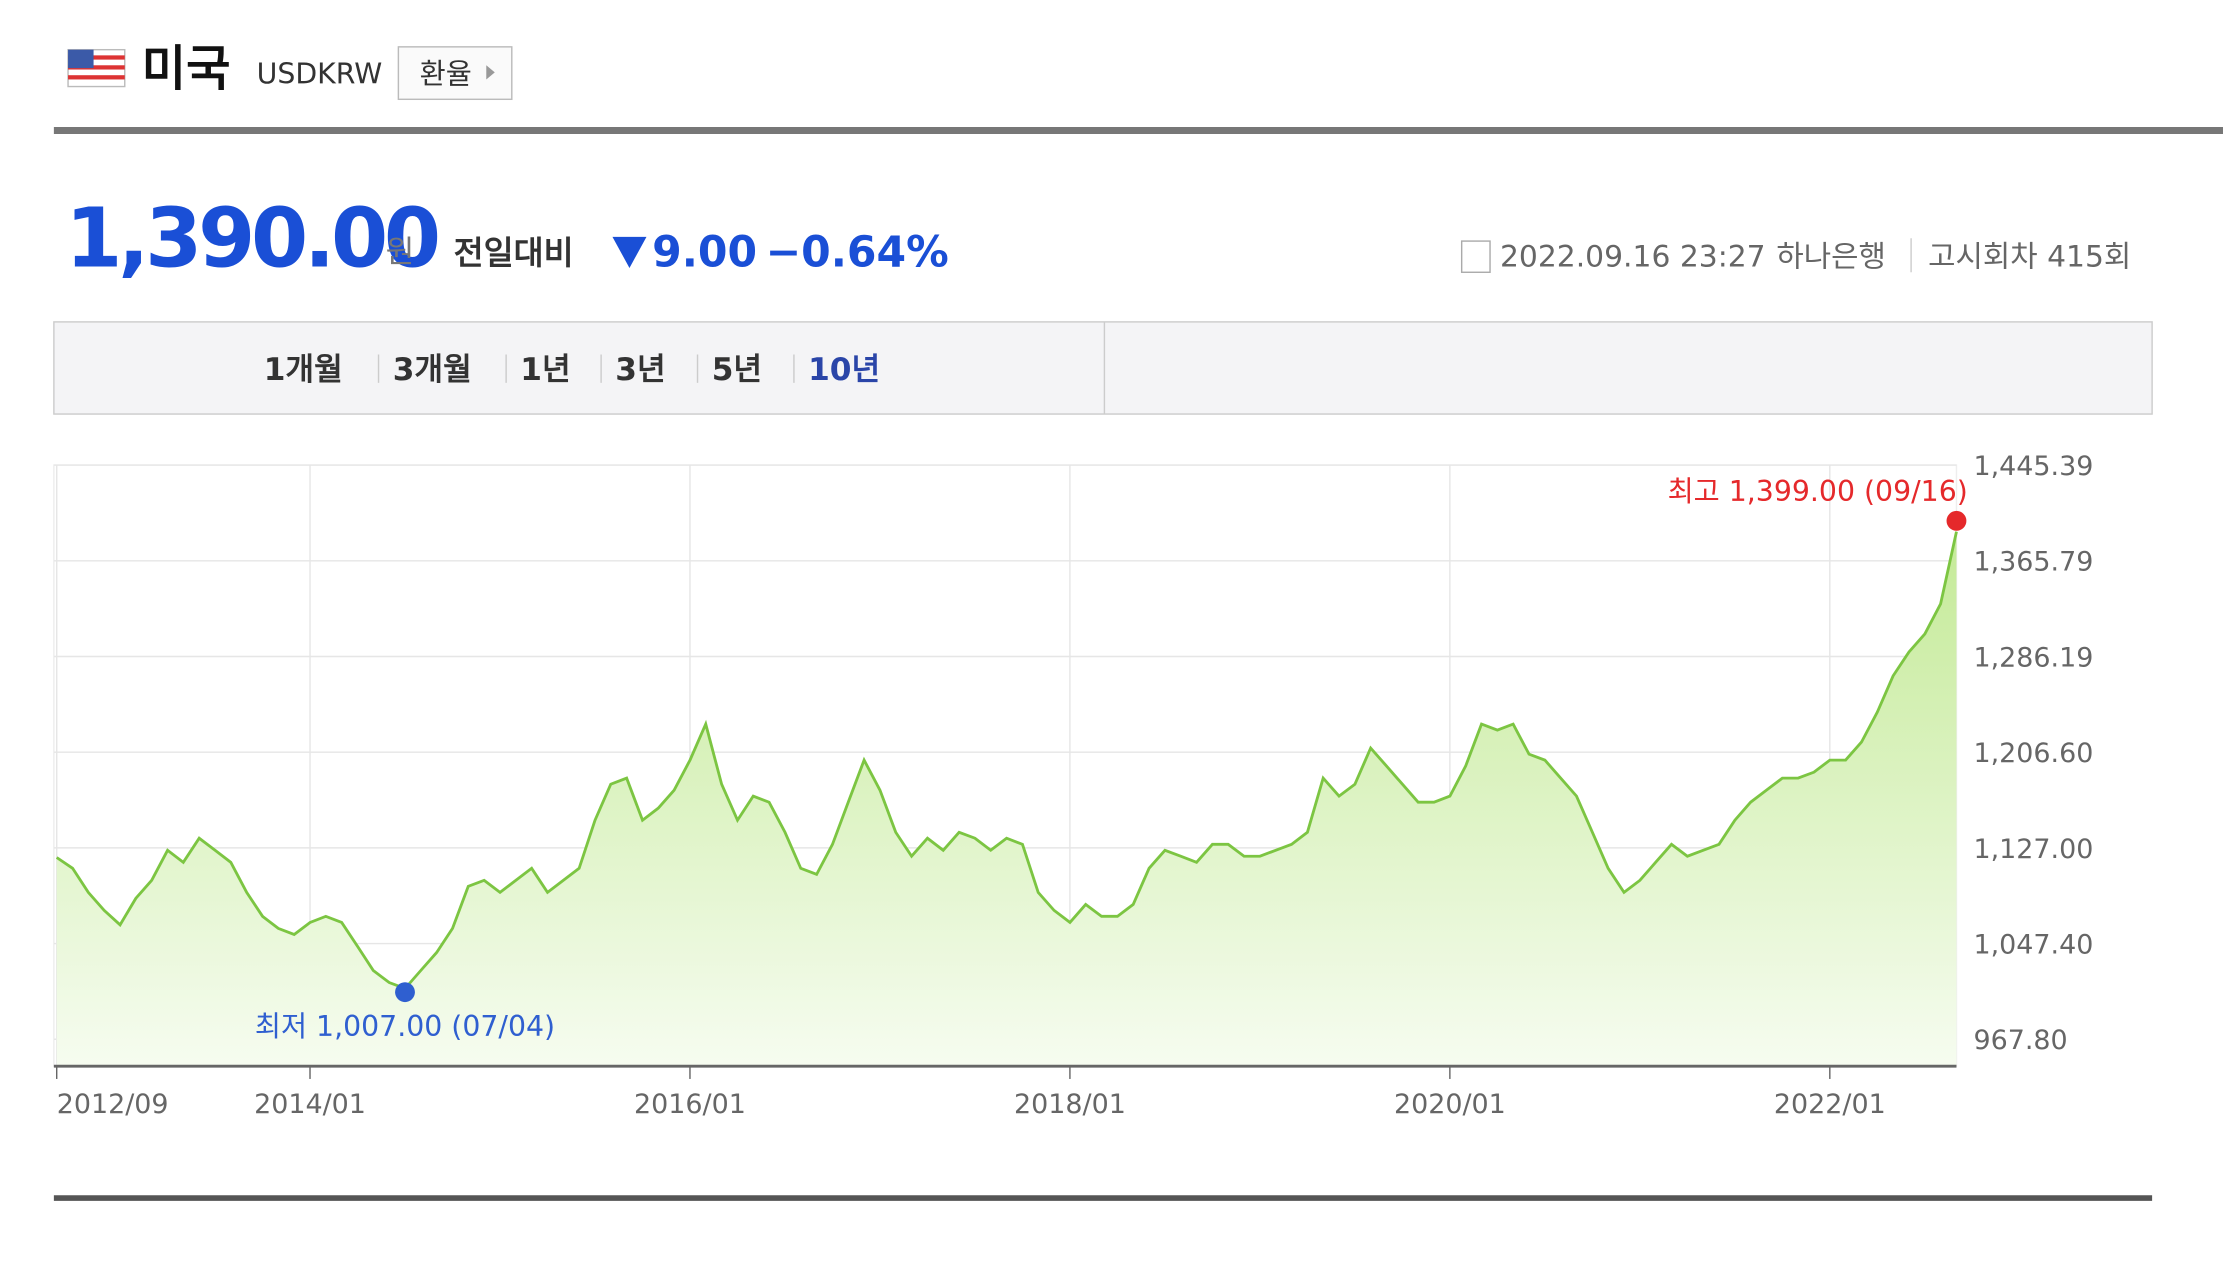 The height and width of the screenshot is (1273, 2223). I want to click on x-tick-label: 2018/01, so click(1070, 1104).